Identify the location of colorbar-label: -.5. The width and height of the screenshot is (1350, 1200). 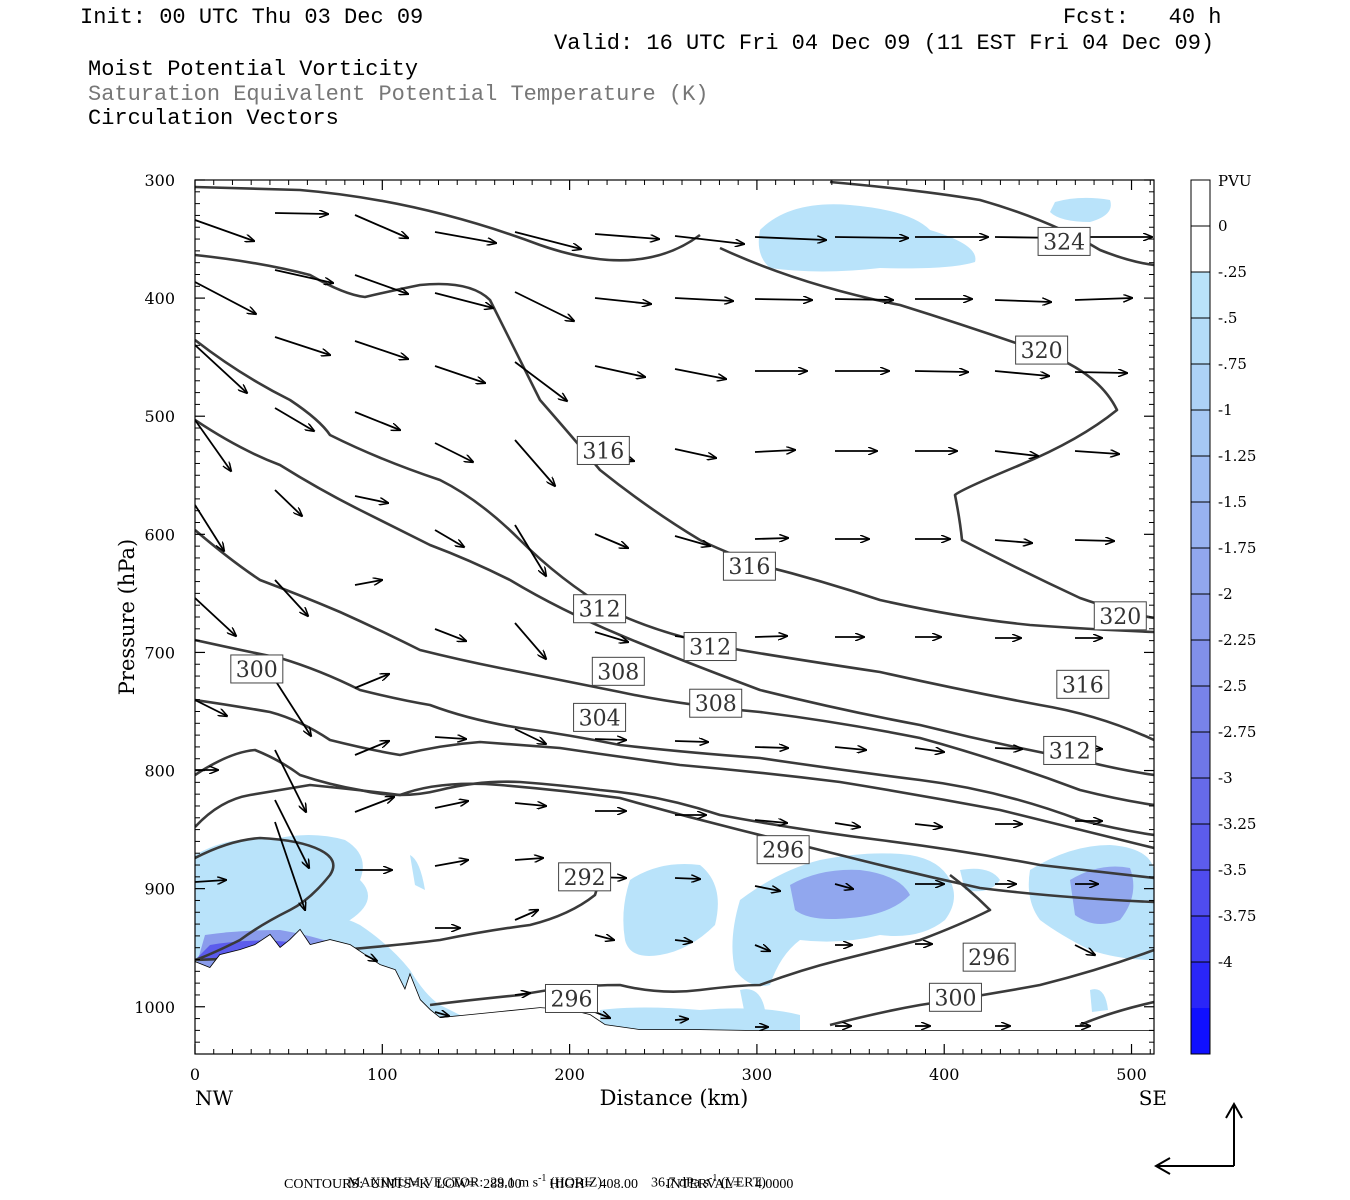
(1227, 318).